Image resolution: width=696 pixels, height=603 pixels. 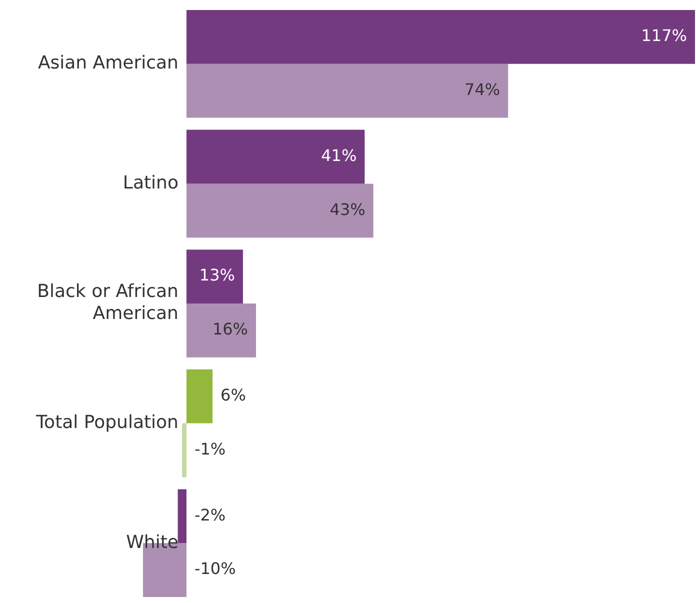 What do you see at coordinates (482, 90) in the screenshot?
I see `data-label: 74%` at bounding box center [482, 90].